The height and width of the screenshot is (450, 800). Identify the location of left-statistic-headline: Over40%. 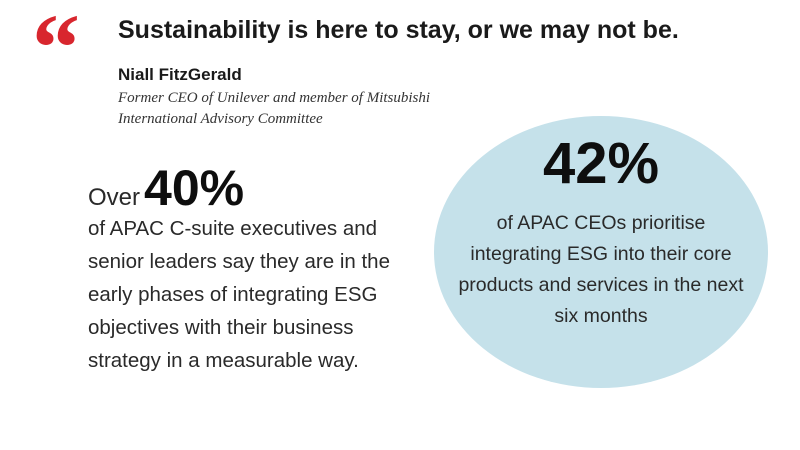
(253, 188).